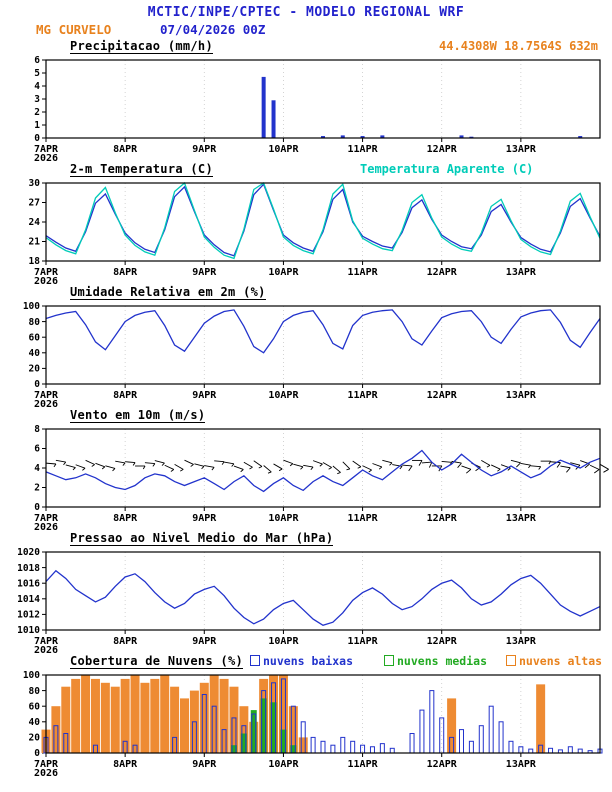  I want to click on wind-title: Vento em 10m (m/s), so click(138, 415).